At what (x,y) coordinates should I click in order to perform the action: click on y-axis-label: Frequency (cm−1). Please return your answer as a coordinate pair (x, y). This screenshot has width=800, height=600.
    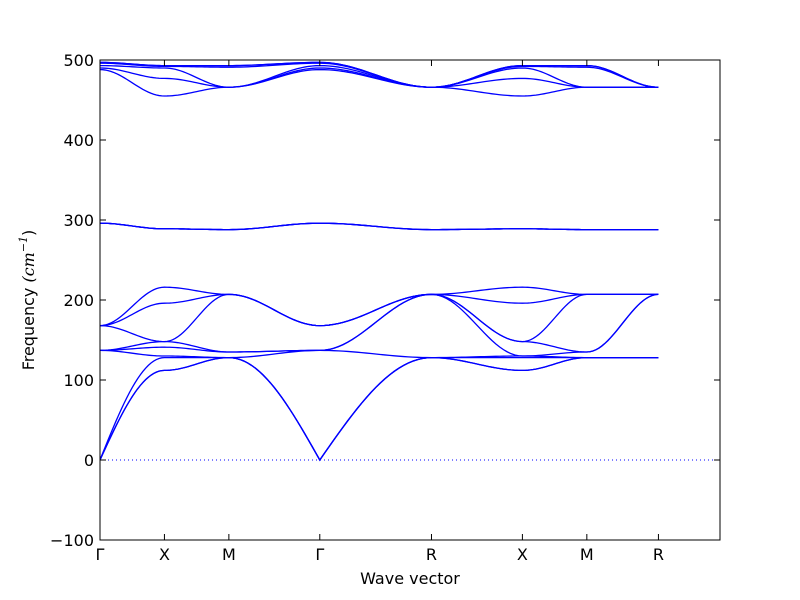
    Looking at the image, I should click on (27, 300).